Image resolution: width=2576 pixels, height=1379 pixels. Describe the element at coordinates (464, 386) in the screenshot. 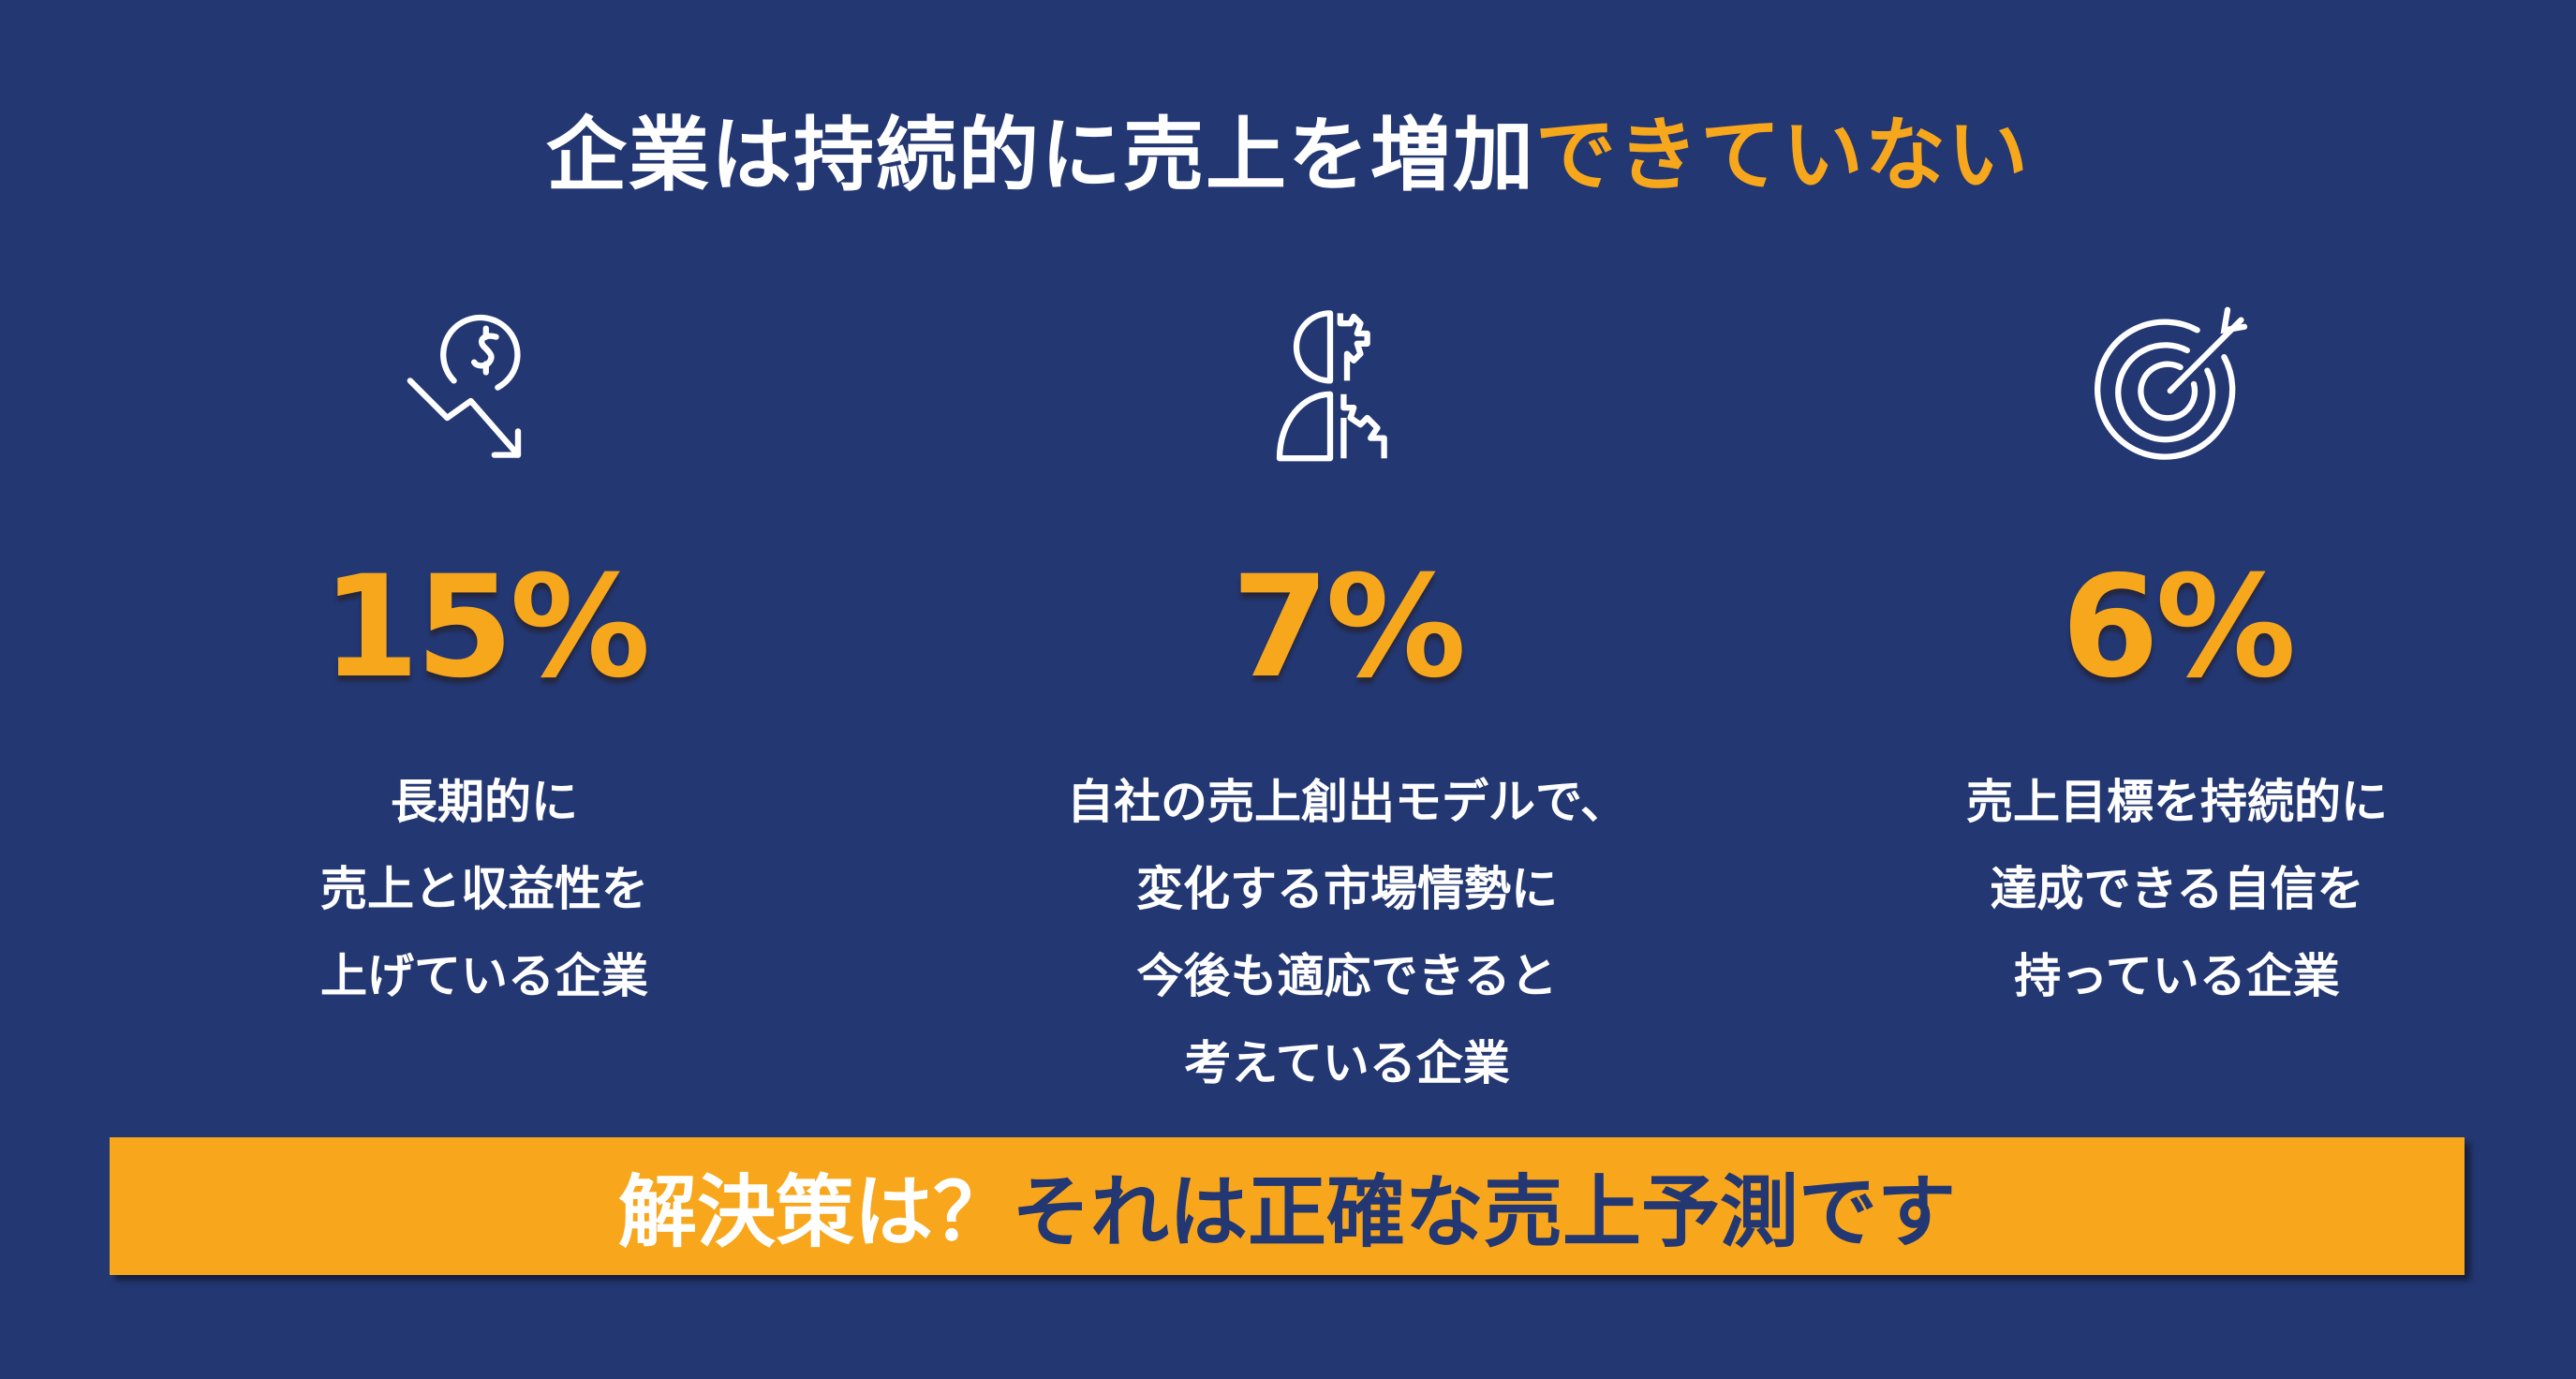

I see `dollar-down-trend-icon` at that location.